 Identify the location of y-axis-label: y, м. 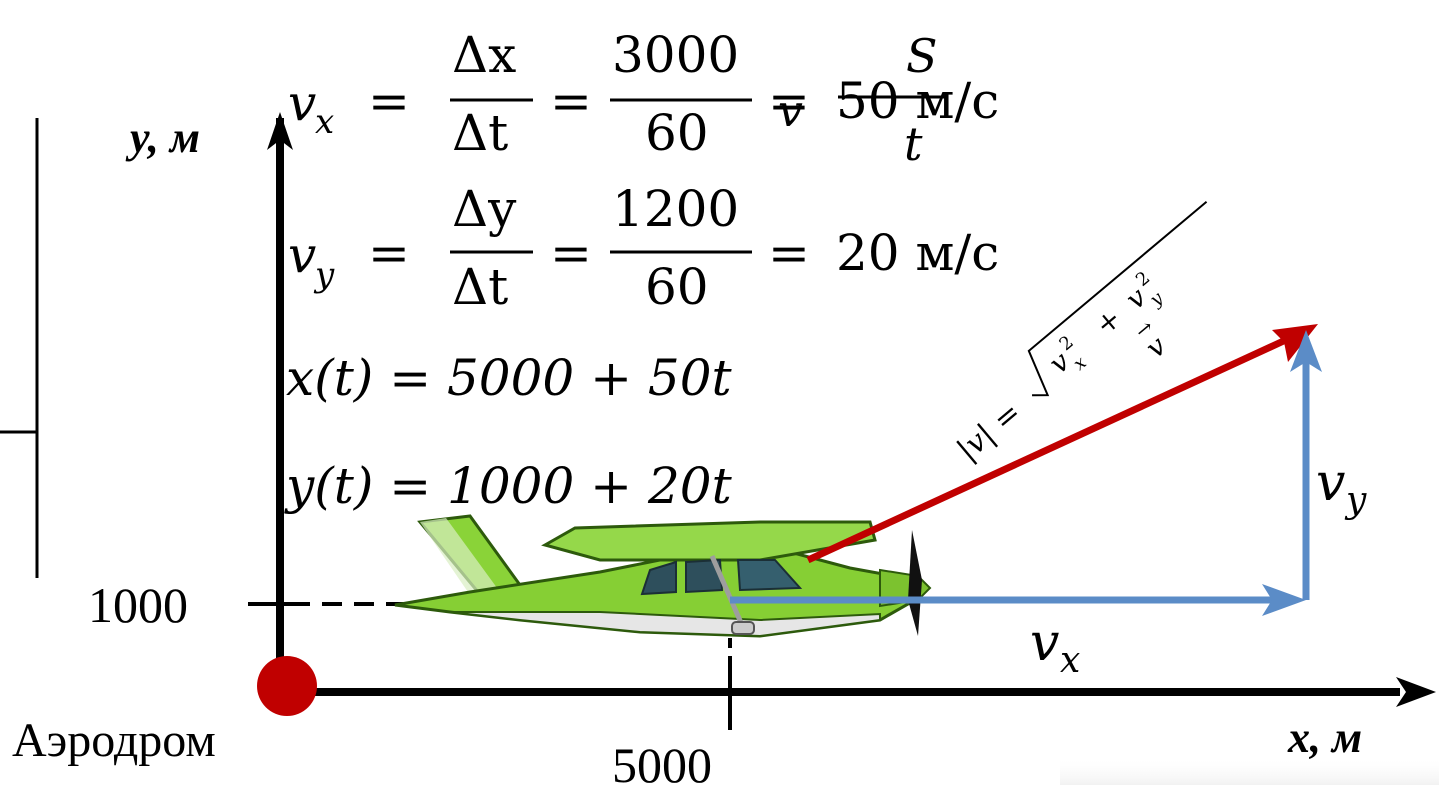
(162, 137).